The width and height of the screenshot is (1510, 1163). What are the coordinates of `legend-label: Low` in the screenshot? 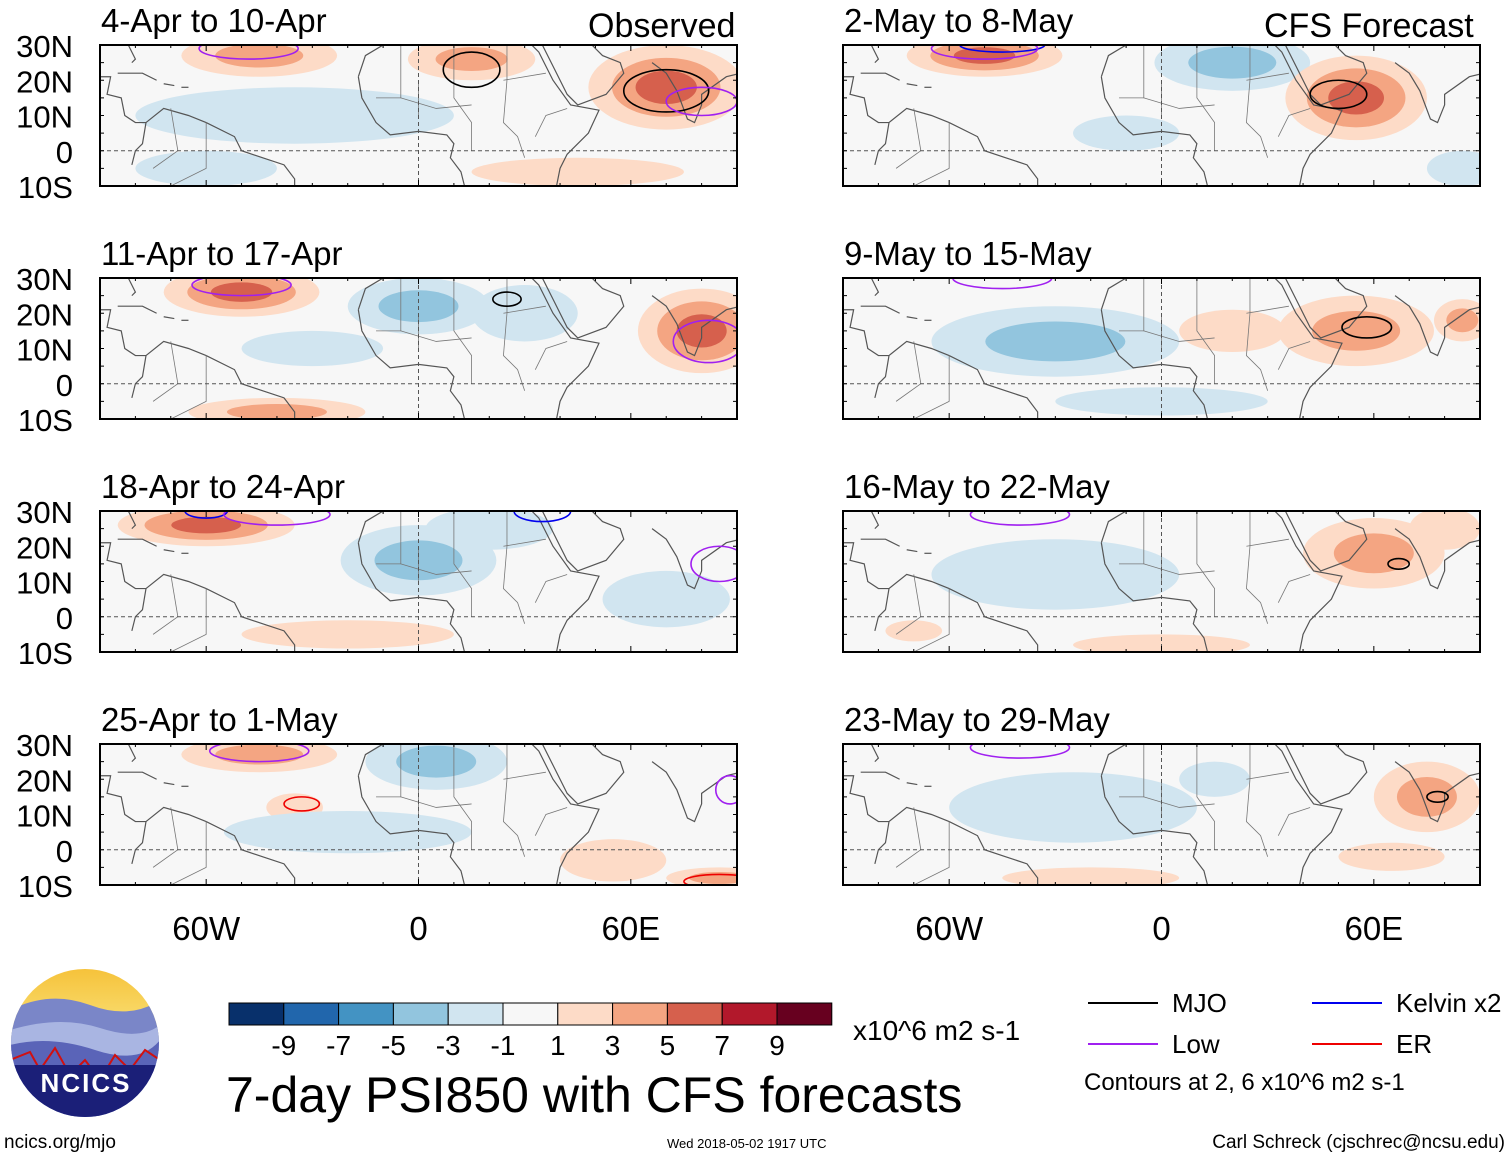 It's located at (1196, 1044).